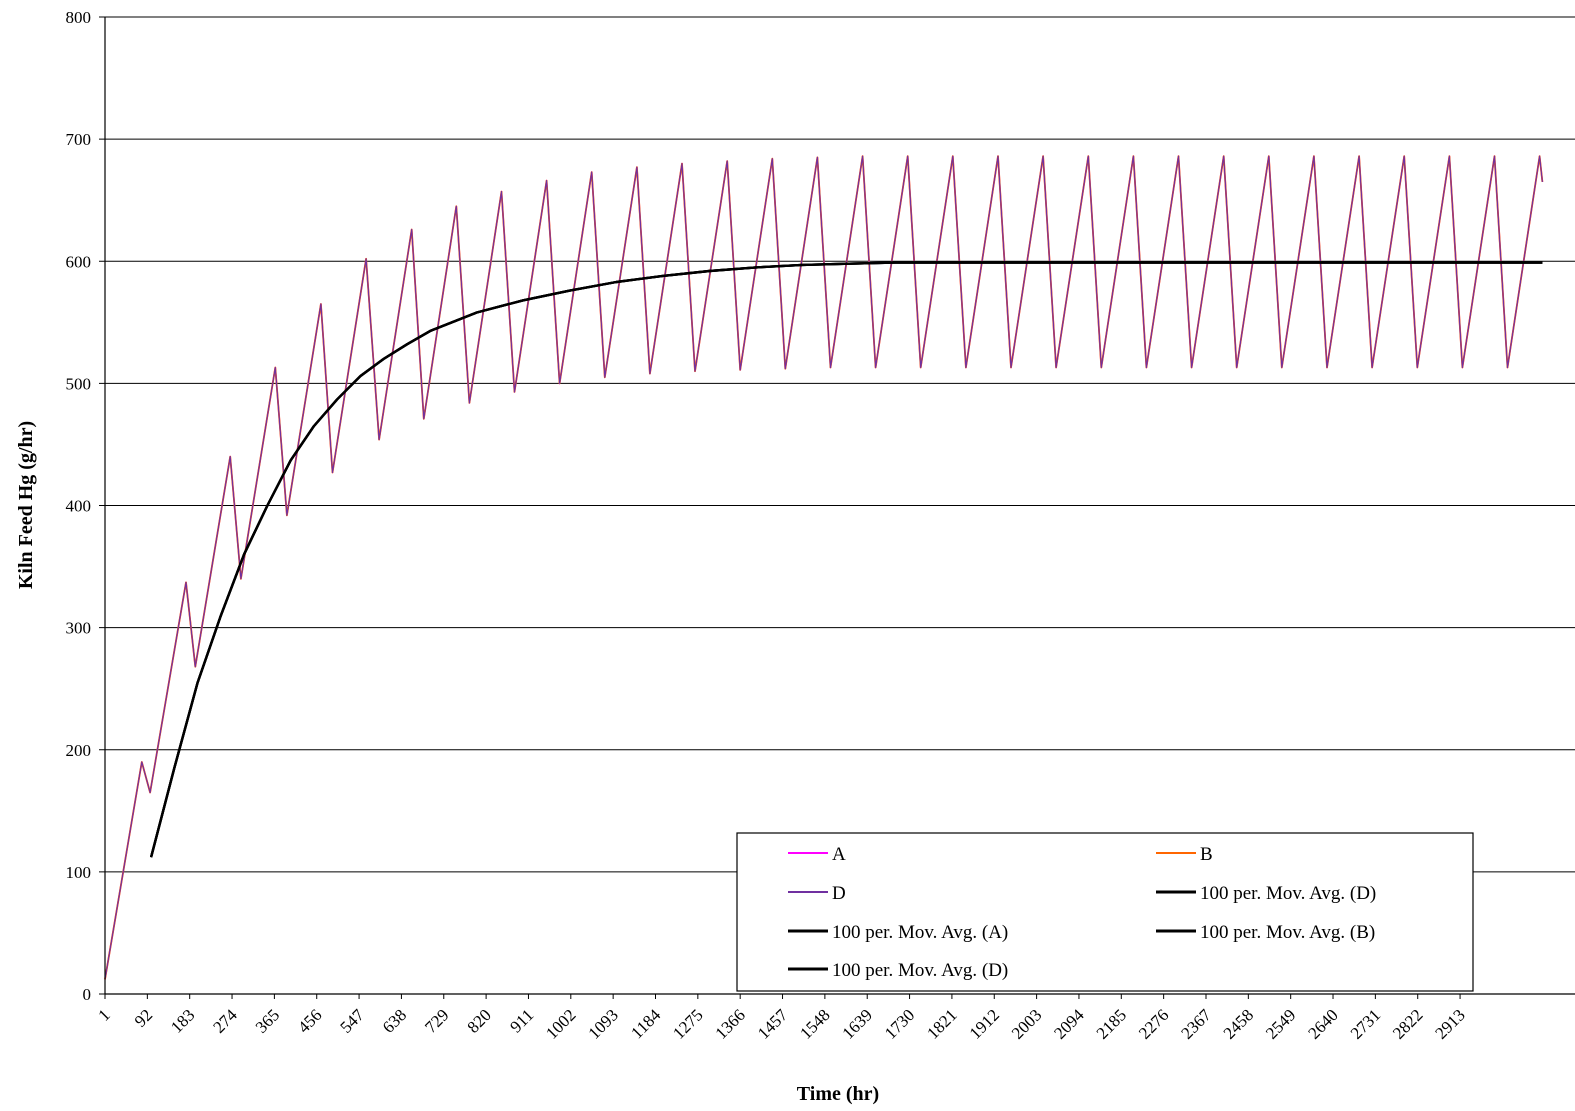 Image resolution: width=1575 pixels, height=1111 pixels. I want to click on x-tick-label: 1275, so click(687, 1023).